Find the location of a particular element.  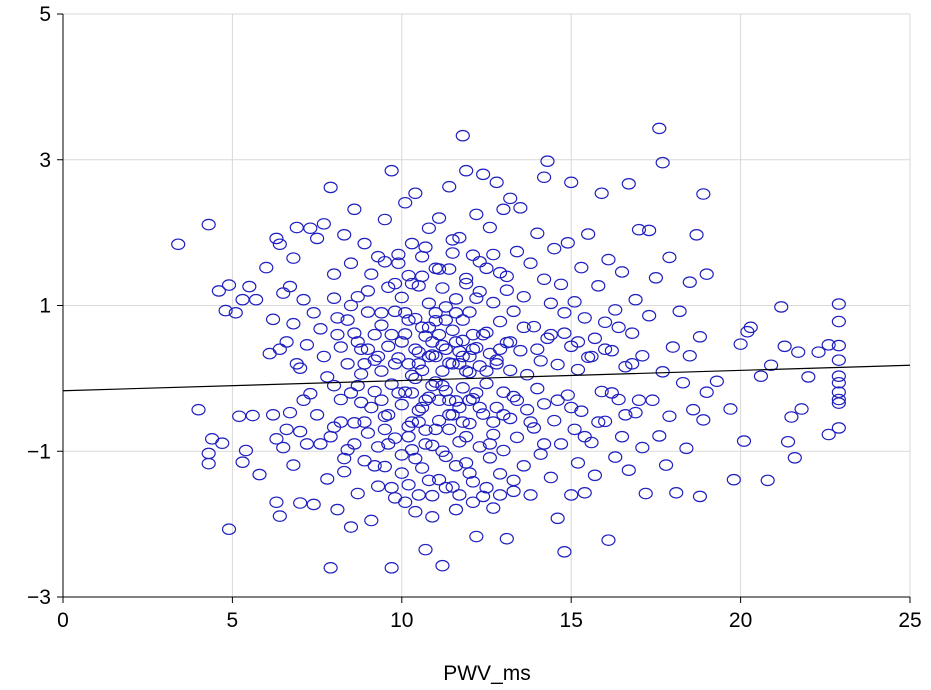

x-tick-label: 25 is located at coordinates (909, 620).